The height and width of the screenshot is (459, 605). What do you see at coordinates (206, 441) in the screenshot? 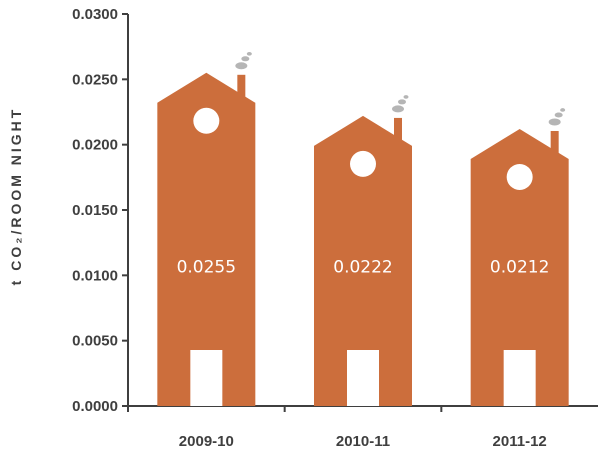
I see `x-tick-label: 2009-10` at bounding box center [206, 441].